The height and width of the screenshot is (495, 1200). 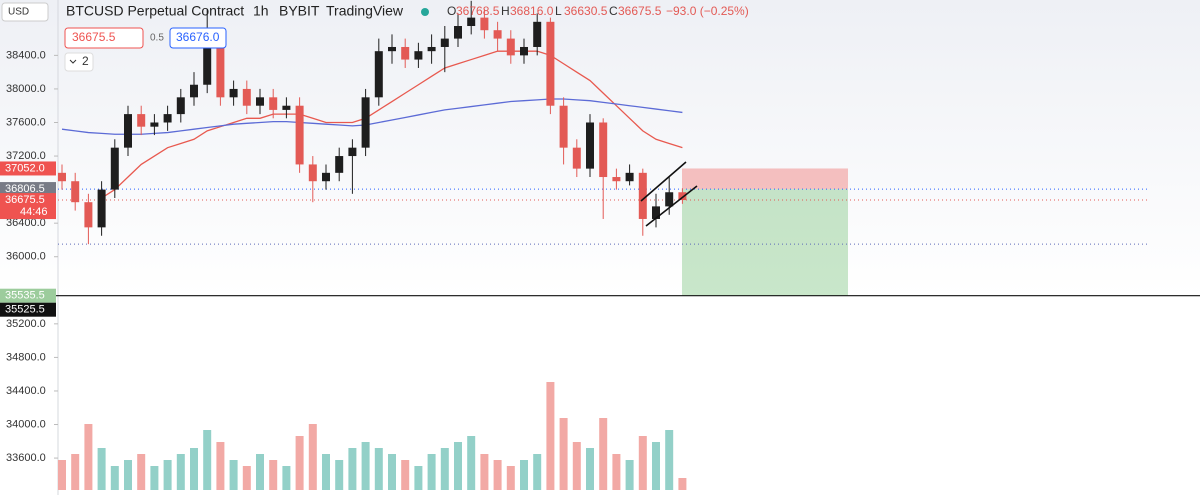 I want to click on y-tick-label: 38400.0, so click(x=26, y=55).